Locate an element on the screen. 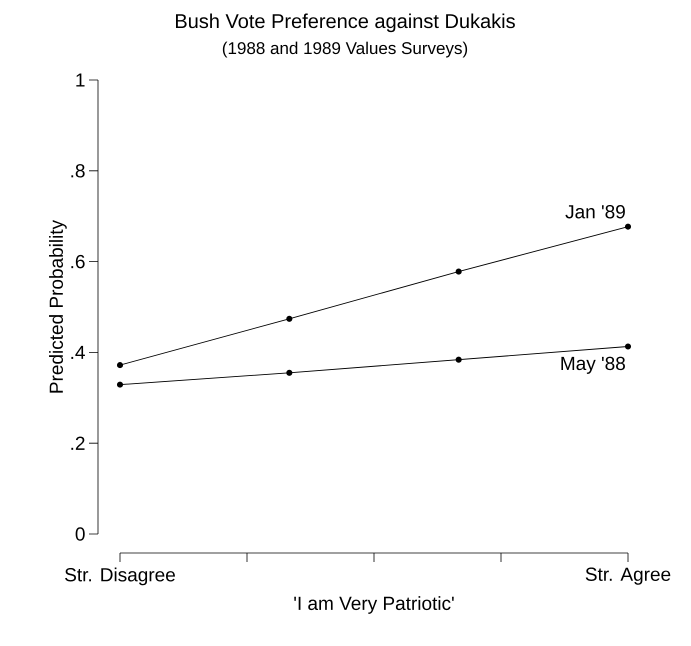 The width and height of the screenshot is (691, 646). y-tick-label: .6 is located at coordinates (78, 261).